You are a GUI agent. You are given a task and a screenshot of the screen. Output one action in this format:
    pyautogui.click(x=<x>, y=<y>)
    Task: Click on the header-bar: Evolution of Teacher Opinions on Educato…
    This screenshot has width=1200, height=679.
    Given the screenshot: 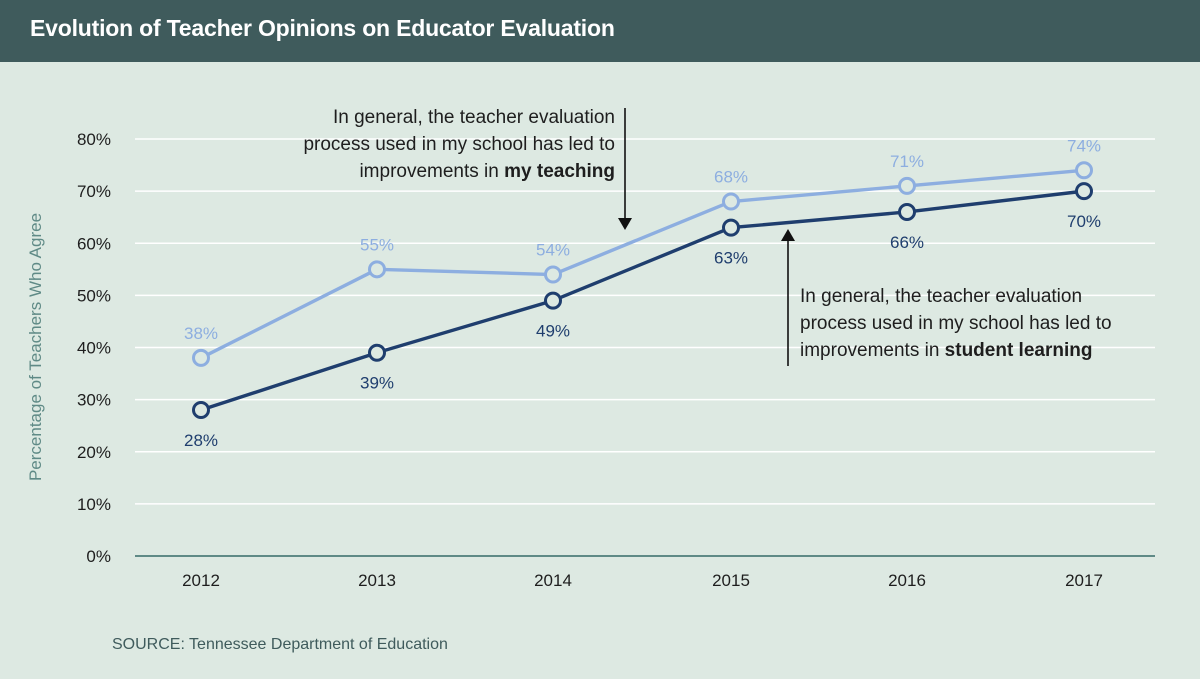 What is the action you would take?
    pyautogui.click(x=600, y=31)
    